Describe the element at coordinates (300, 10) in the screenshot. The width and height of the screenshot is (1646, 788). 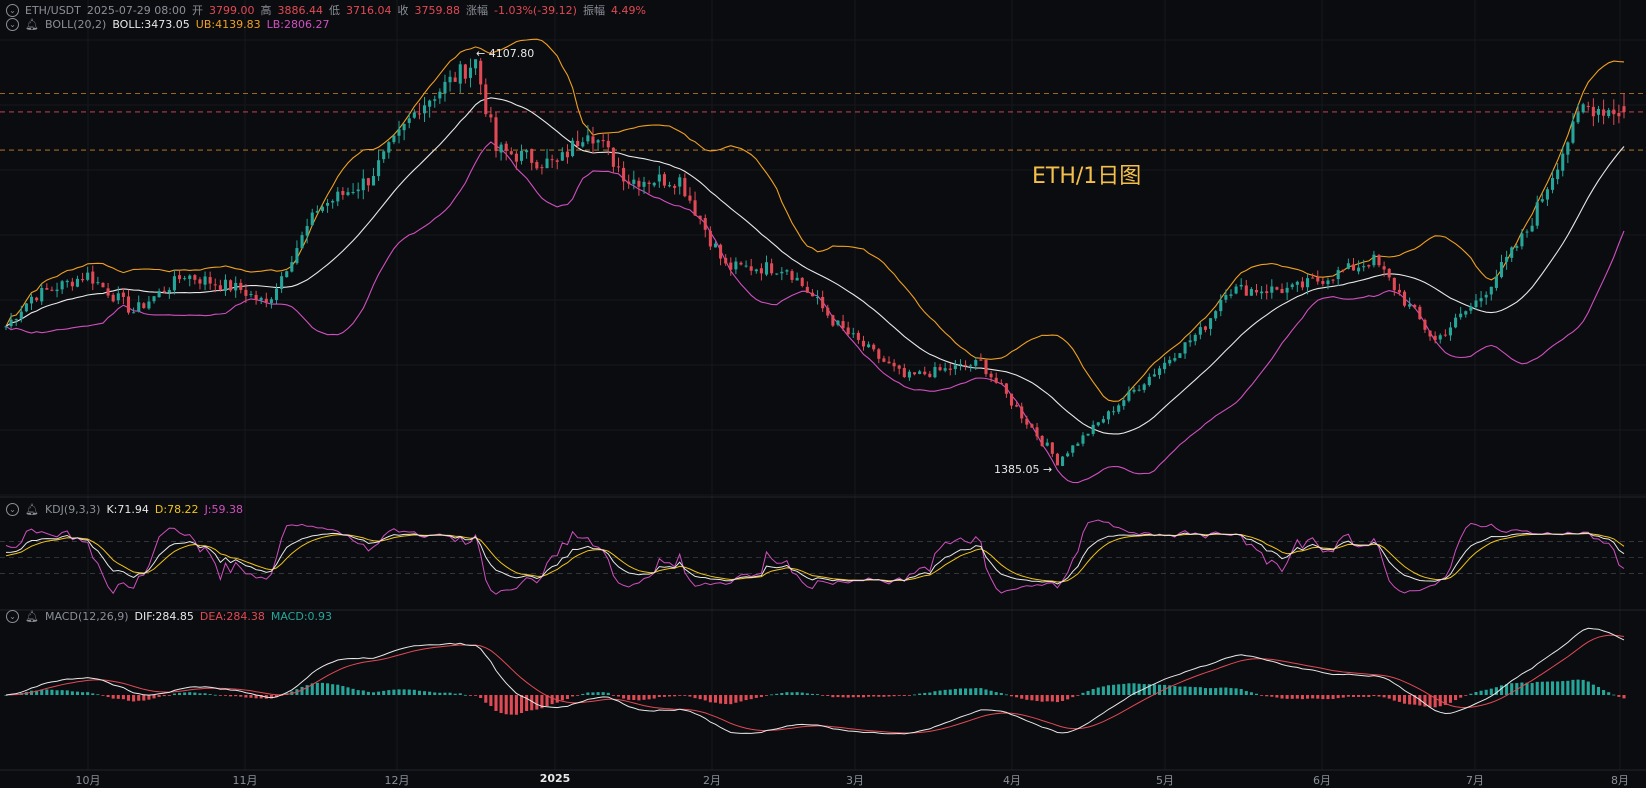
I see `high-value: 3886.44` at that location.